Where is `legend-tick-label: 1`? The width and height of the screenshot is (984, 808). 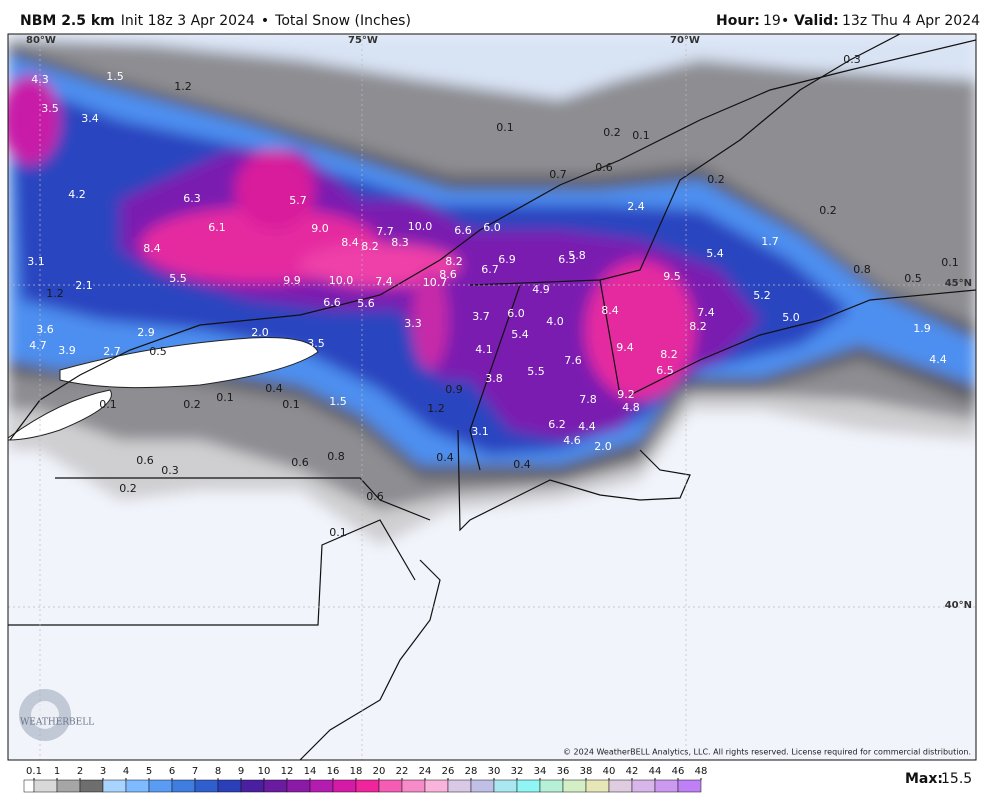
legend-tick-label: 1 is located at coordinates (57, 771).